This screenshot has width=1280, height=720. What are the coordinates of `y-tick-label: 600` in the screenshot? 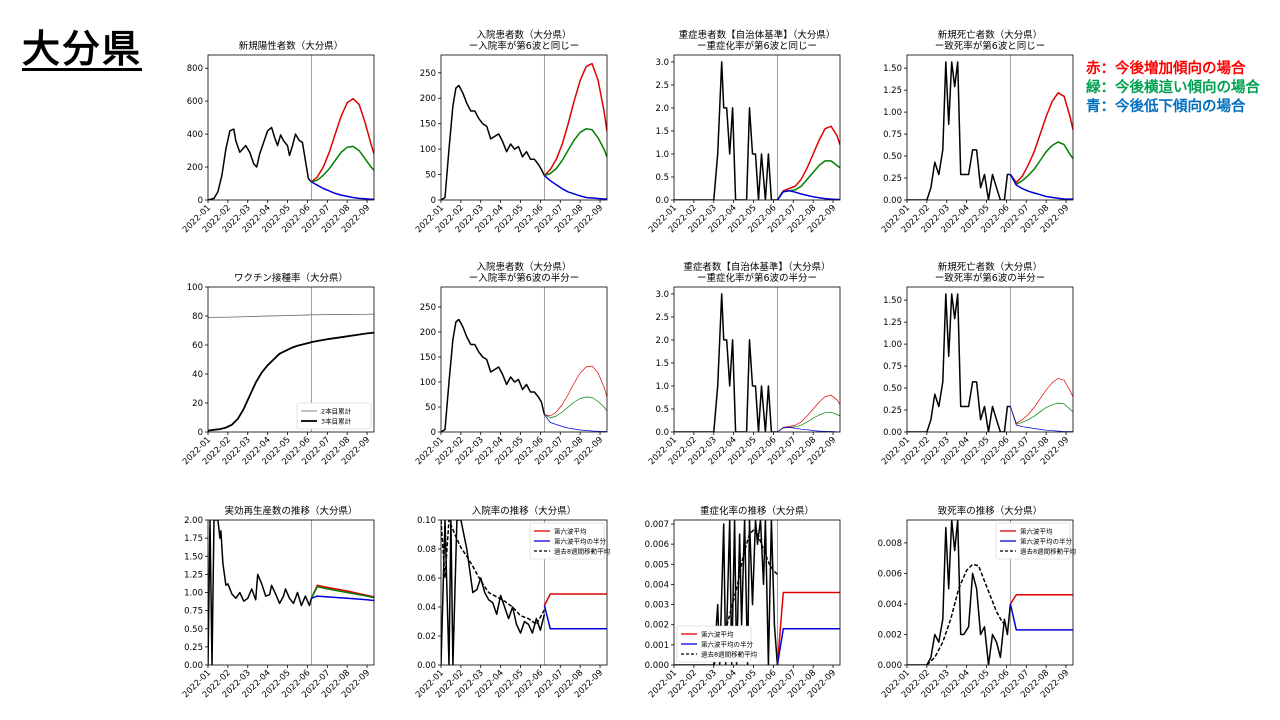 It's located at (195, 102).